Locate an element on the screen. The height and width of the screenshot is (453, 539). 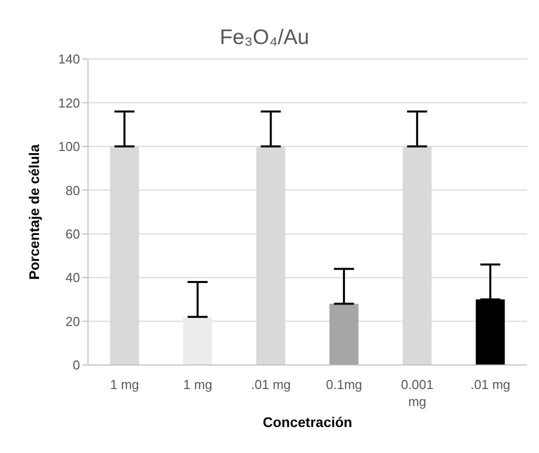
y-tick-label: 120 is located at coordinates (69, 102).